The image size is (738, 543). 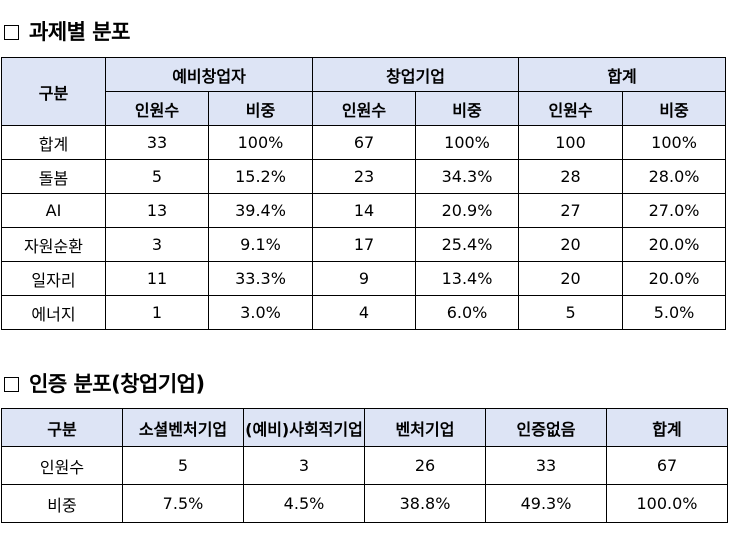 I want to click on section1-heading: 과제별 분포, so click(x=67, y=31).